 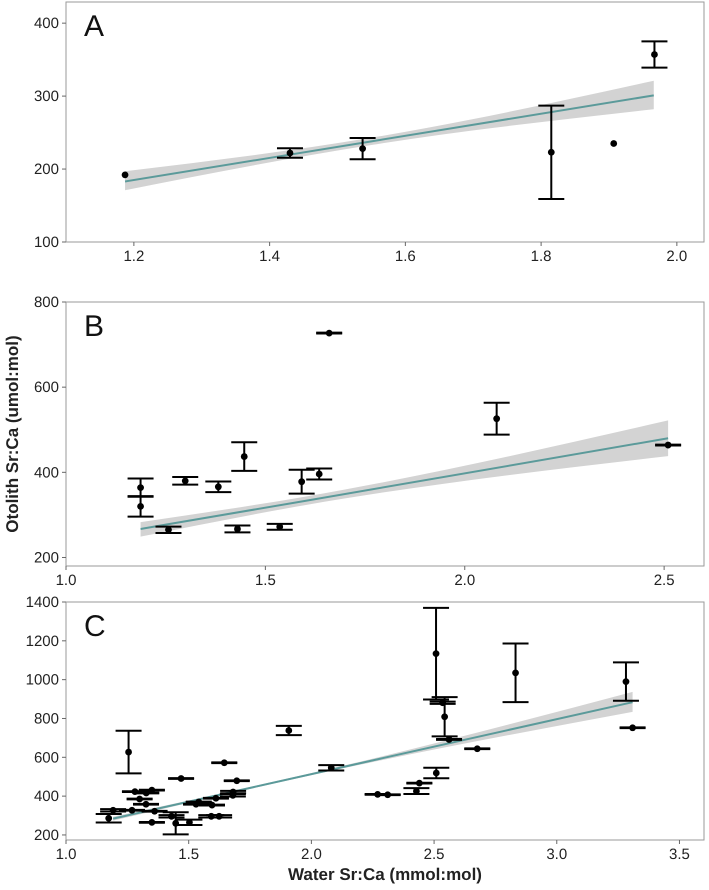 What do you see at coordinates (12, 434) in the screenshot?
I see `y-axis-title: Otolith Sr:Ca (umol:mol)` at bounding box center [12, 434].